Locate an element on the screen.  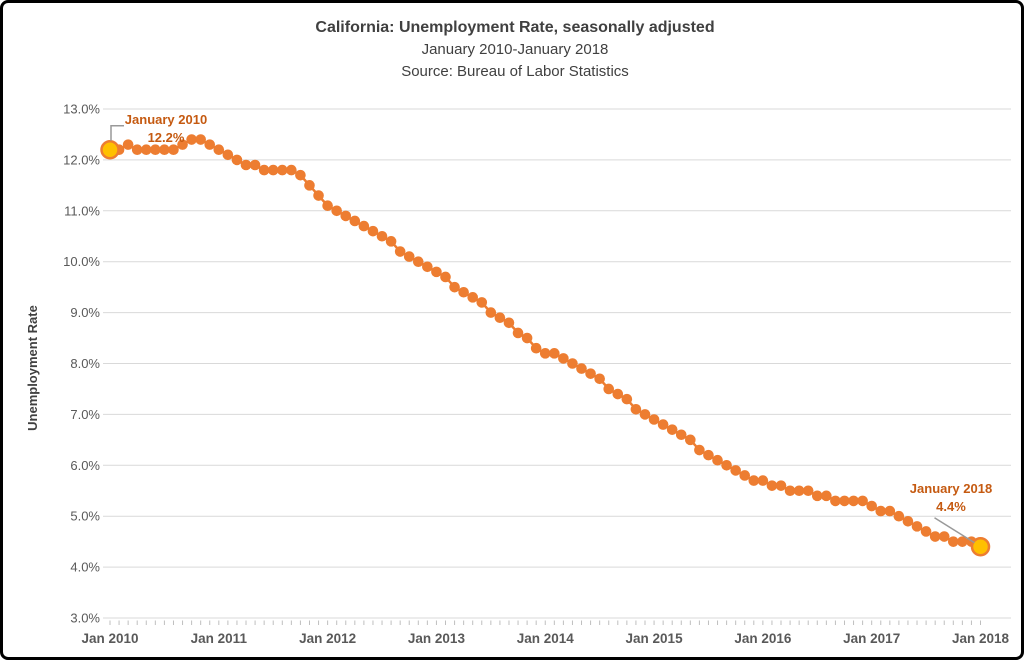
y-axis-tick-label: 6.0% is located at coordinates (85, 465).